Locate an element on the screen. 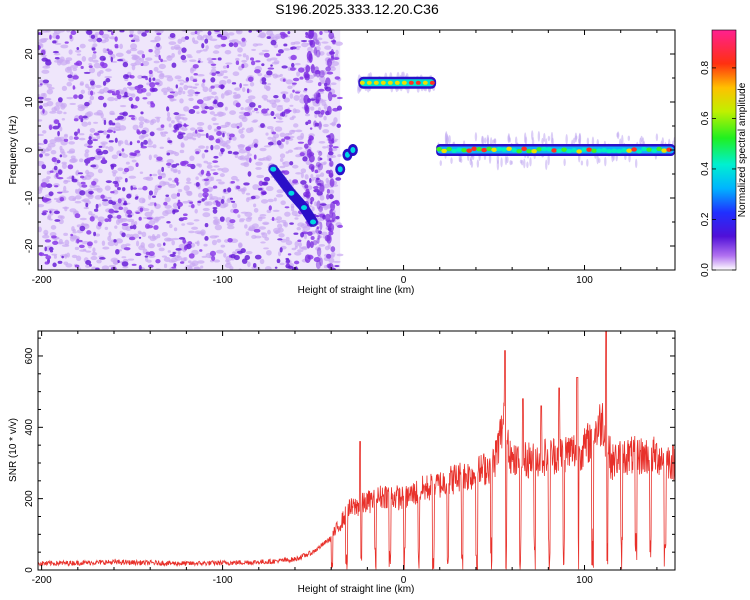  upper-tone-peak is located at coordinates (376, 82).